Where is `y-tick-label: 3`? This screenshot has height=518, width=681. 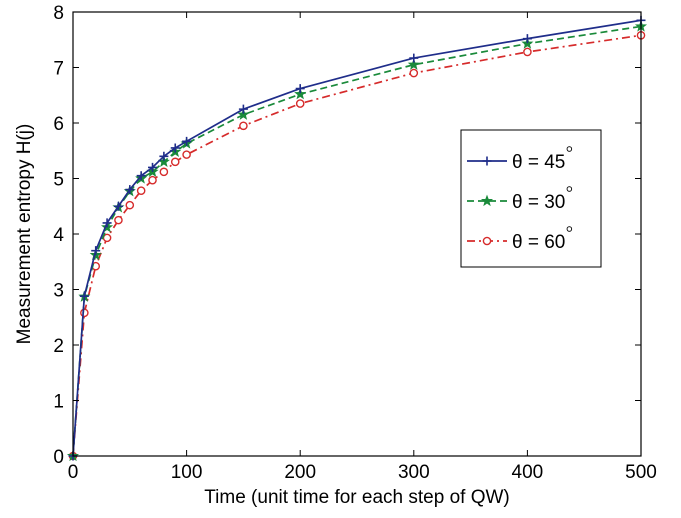
y-tick-label: 3 is located at coordinates (58, 291).